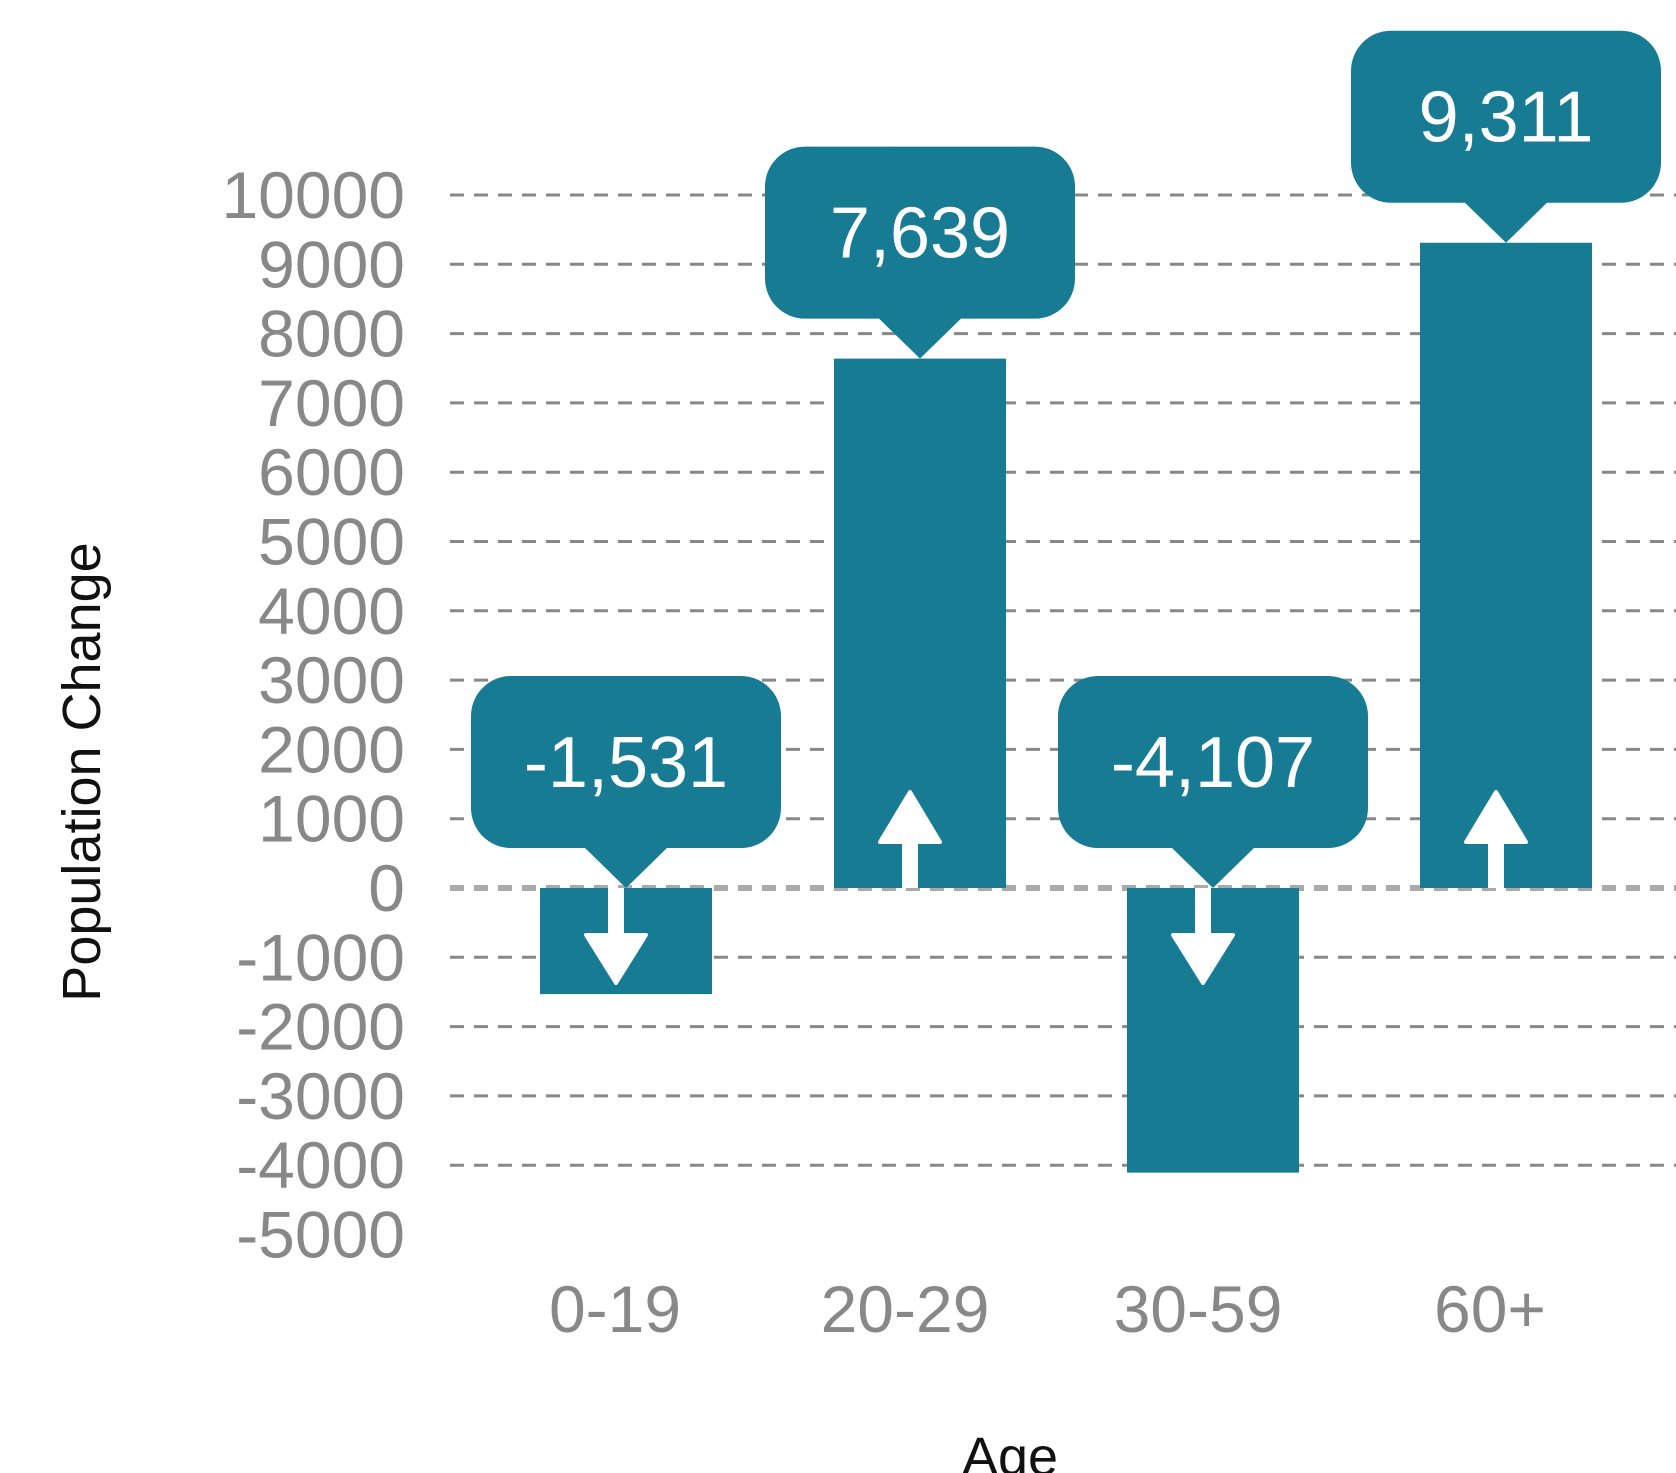 The height and width of the screenshot is (1473, 1676). Describe the element at coordinates (331, 749) in the screenshot. I see `y-tick-label: 2000` at that location.